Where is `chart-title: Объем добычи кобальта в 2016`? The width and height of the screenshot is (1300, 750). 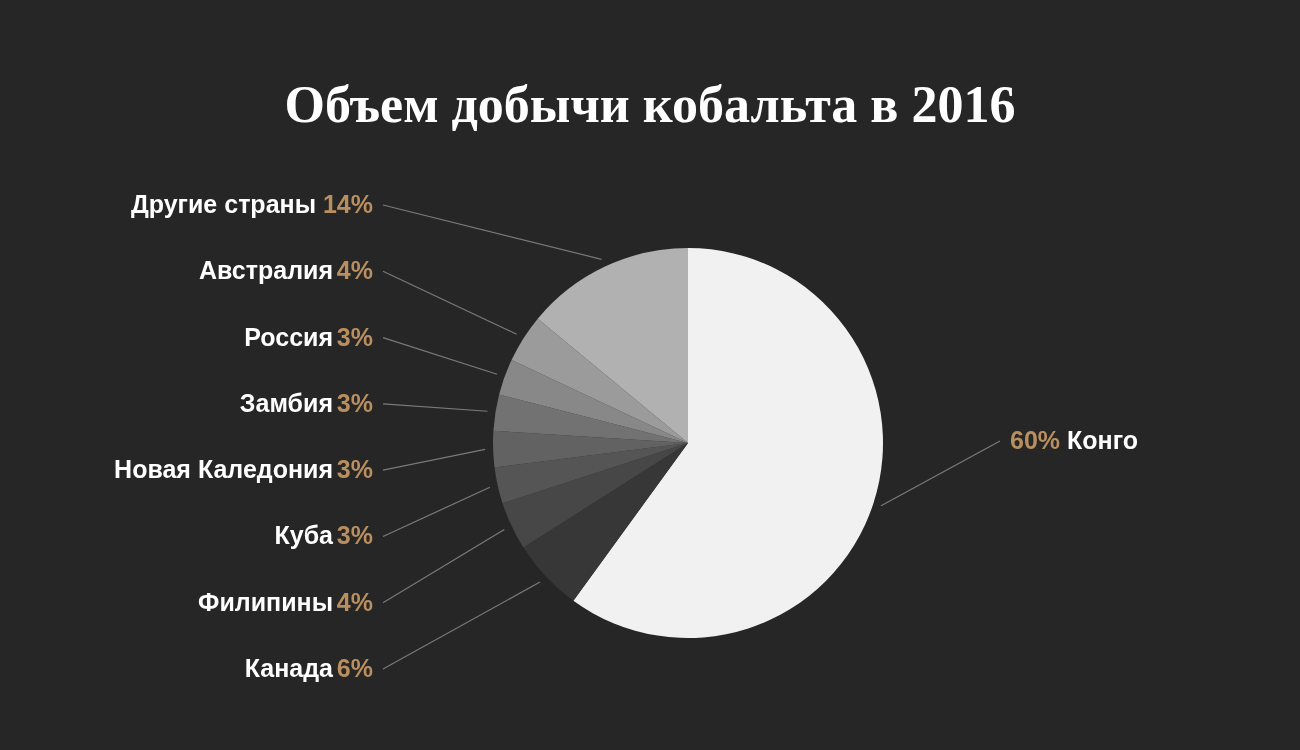
chart-title: Объем добычи кобальта в 2016 is located at coordinates (650, 104).